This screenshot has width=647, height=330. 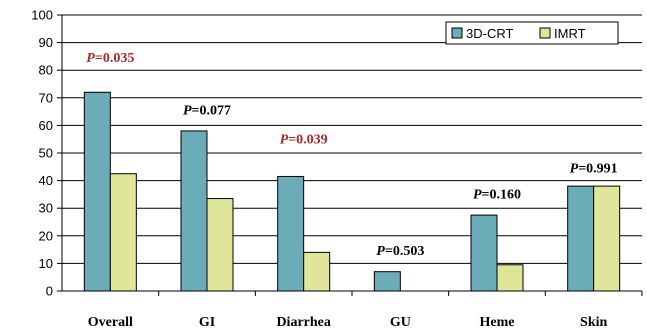 I want to click on p-value-label: P=0.077, so click(x=207, y=110).